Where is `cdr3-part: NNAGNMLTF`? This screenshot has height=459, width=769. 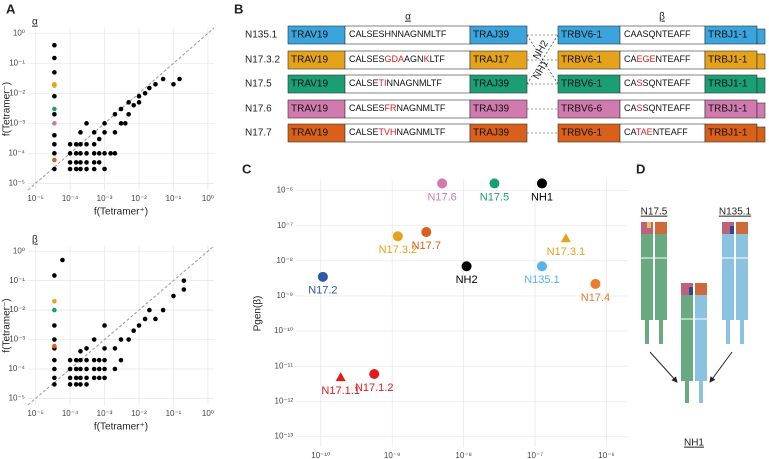
cdr3-part: NNAGNMLTF is located at coordinates (415, 83).